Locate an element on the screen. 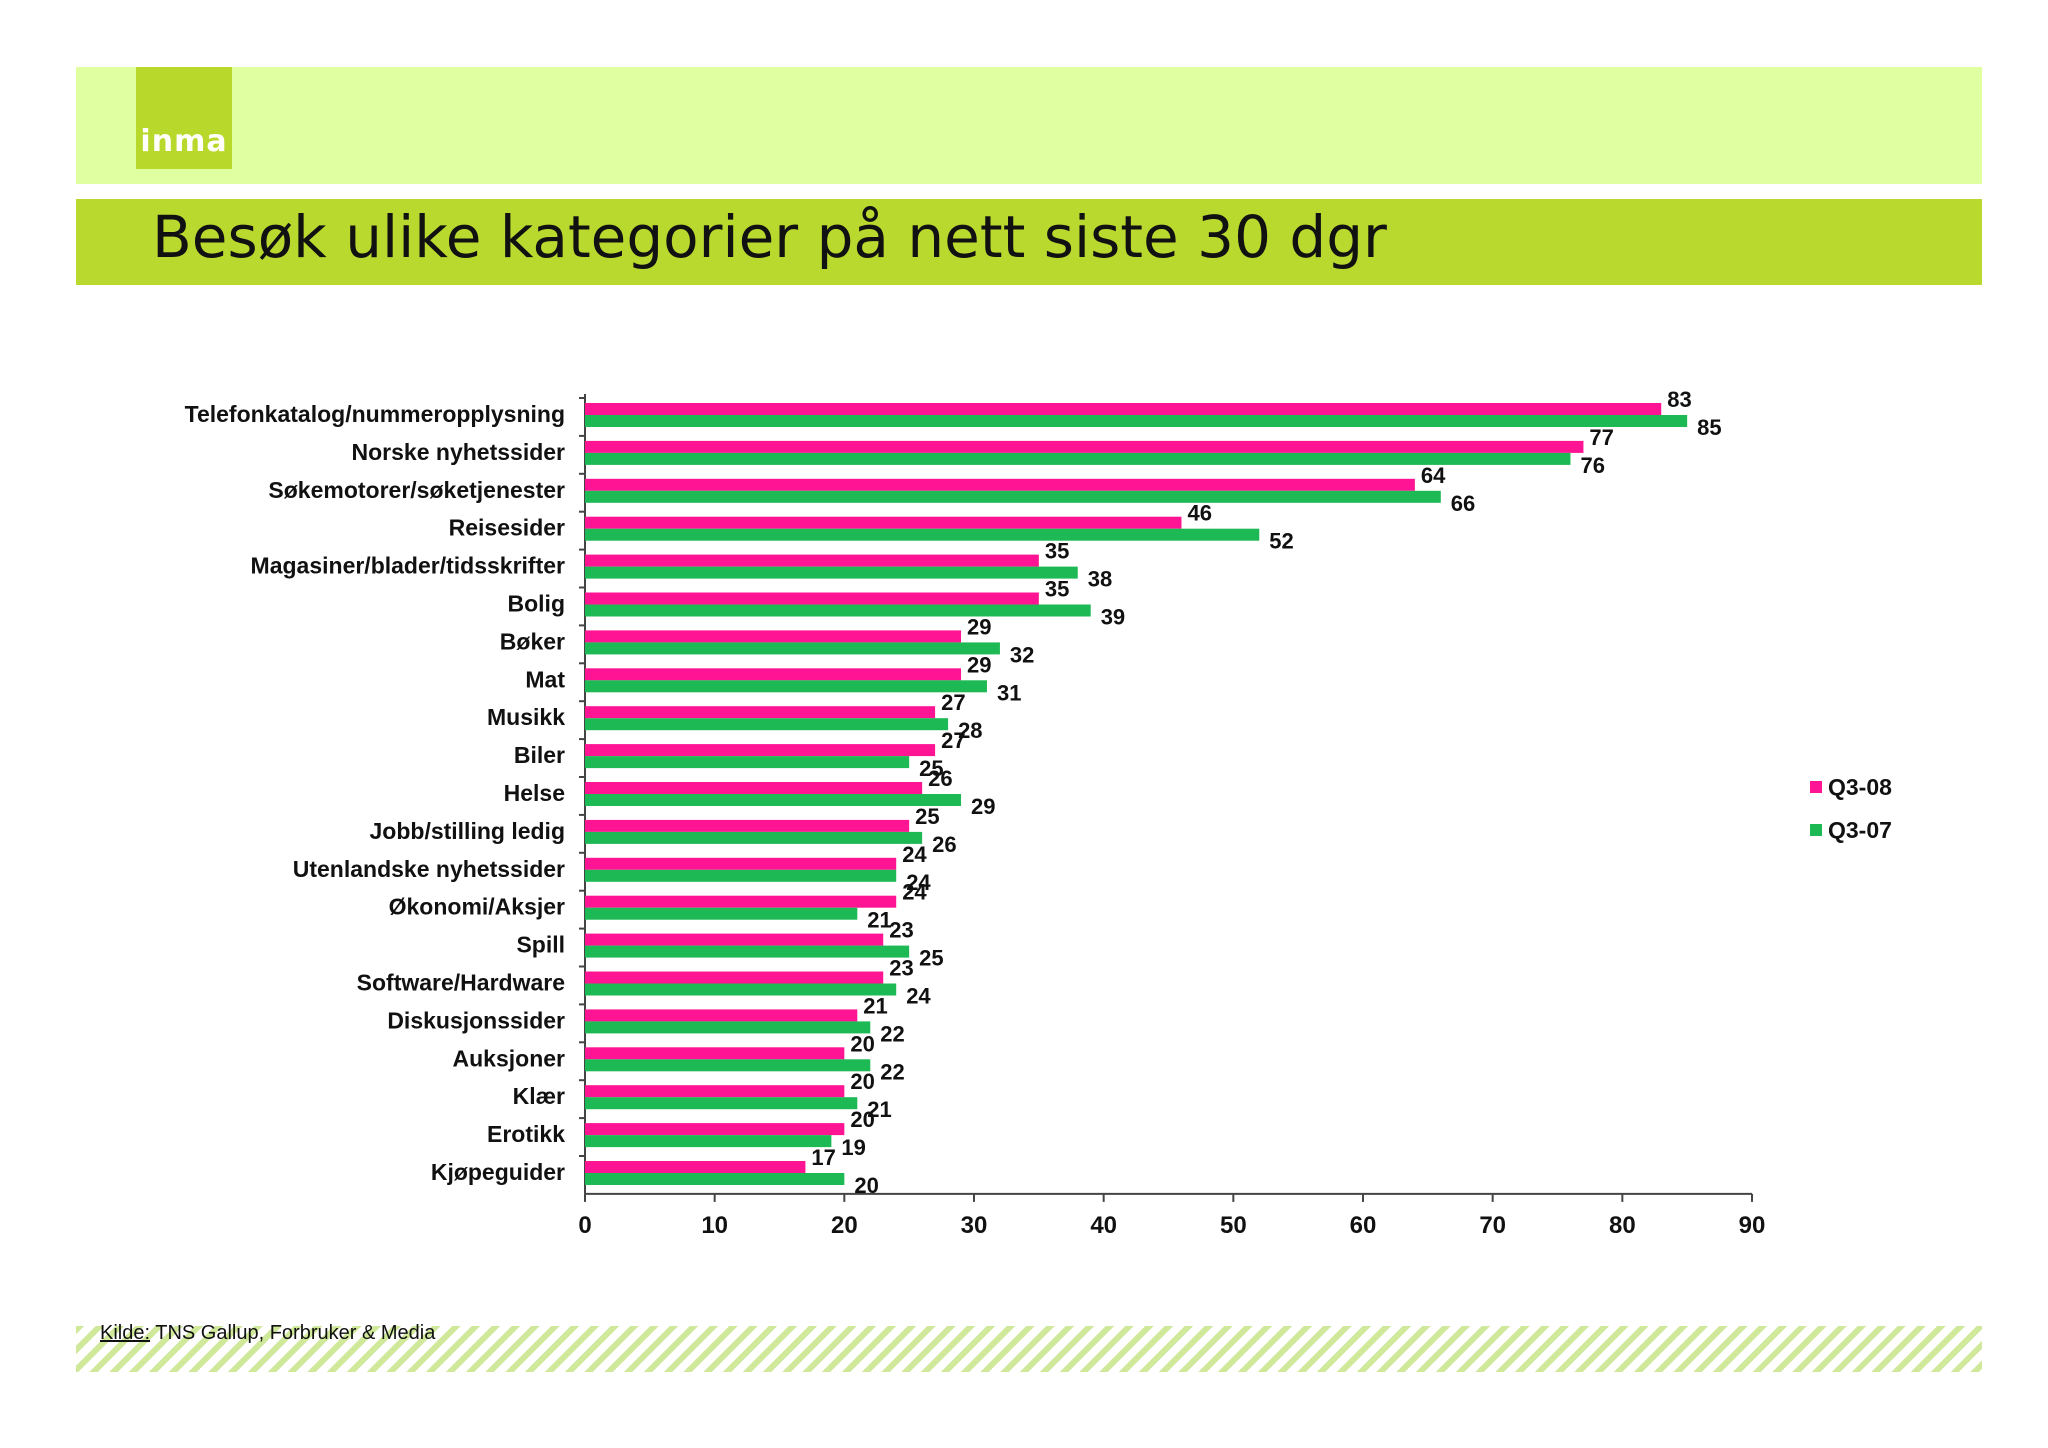 Image resolution: width=2048 pixels, height=1448 pixels. category-label: Helse is located at coordinates (534, 793).